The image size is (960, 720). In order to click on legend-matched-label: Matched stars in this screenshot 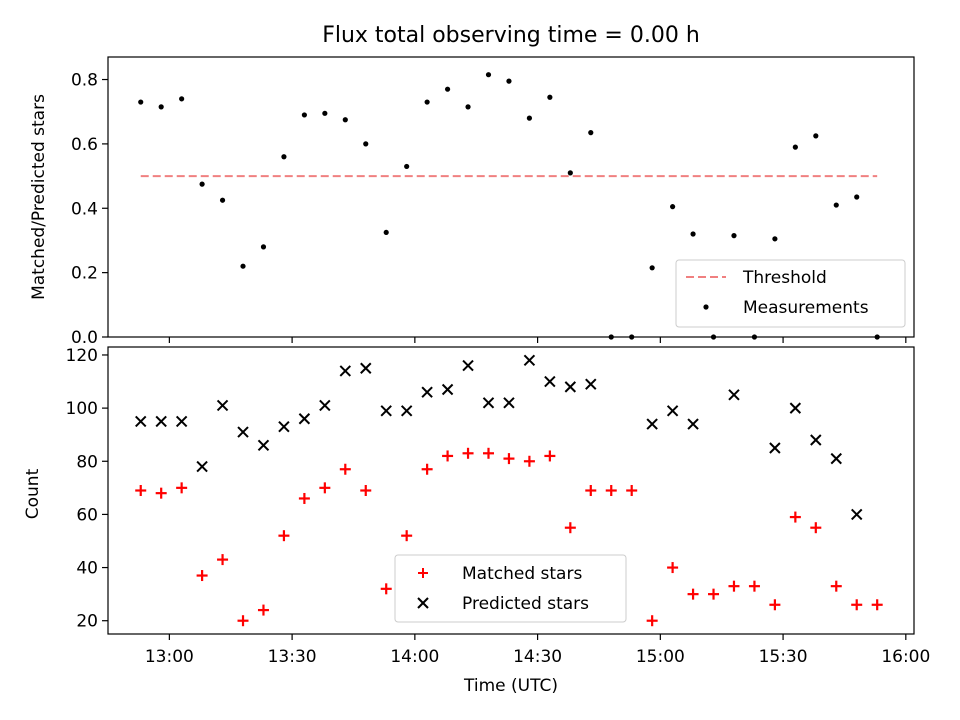, I will do `click(522, 574)`.